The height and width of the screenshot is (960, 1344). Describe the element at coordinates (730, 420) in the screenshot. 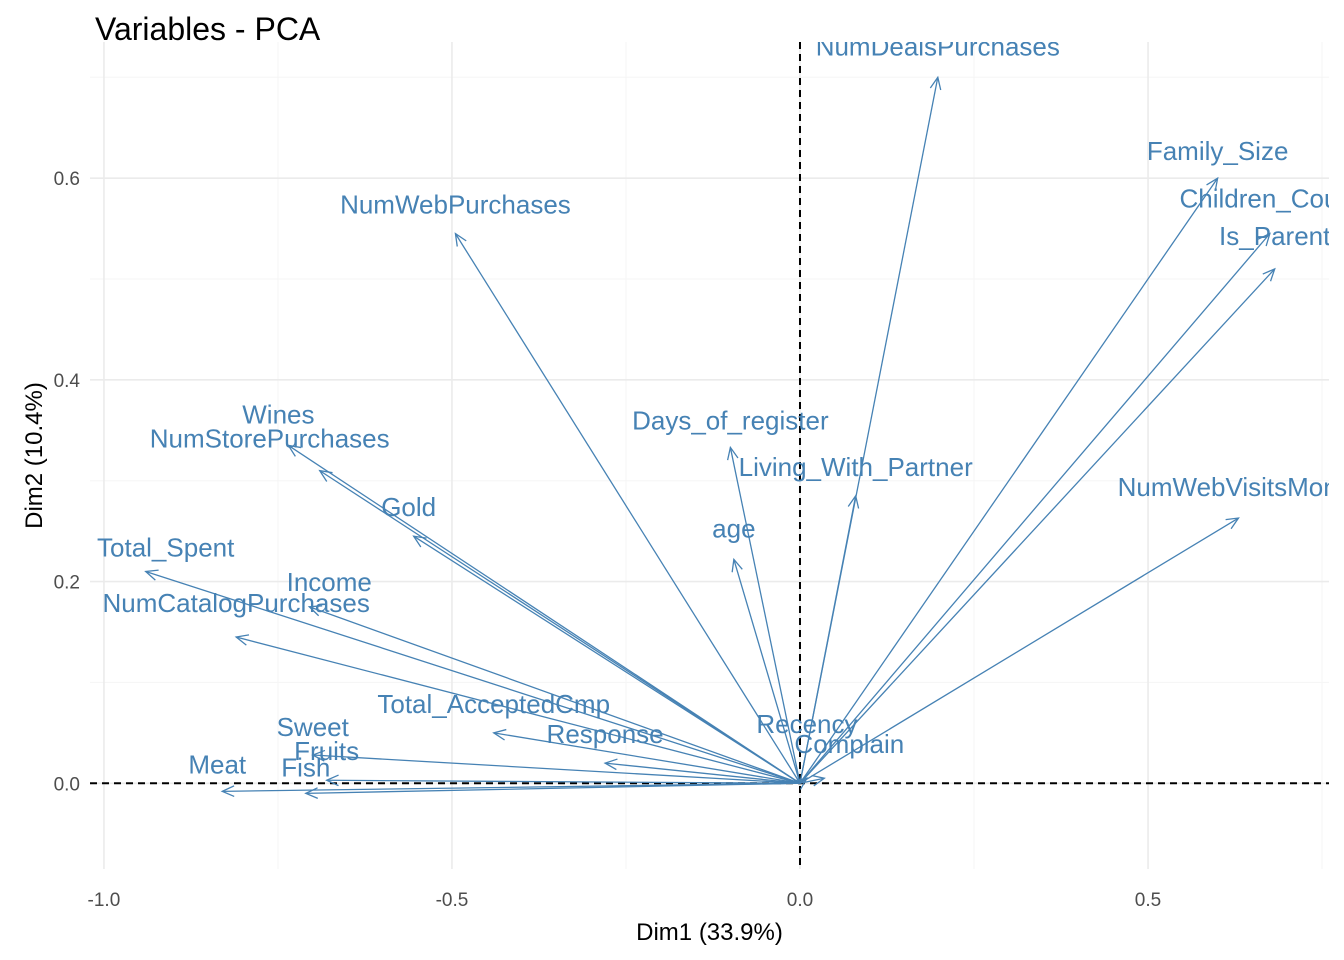

I see `label-days-of-register: Days_of_register` at that location.